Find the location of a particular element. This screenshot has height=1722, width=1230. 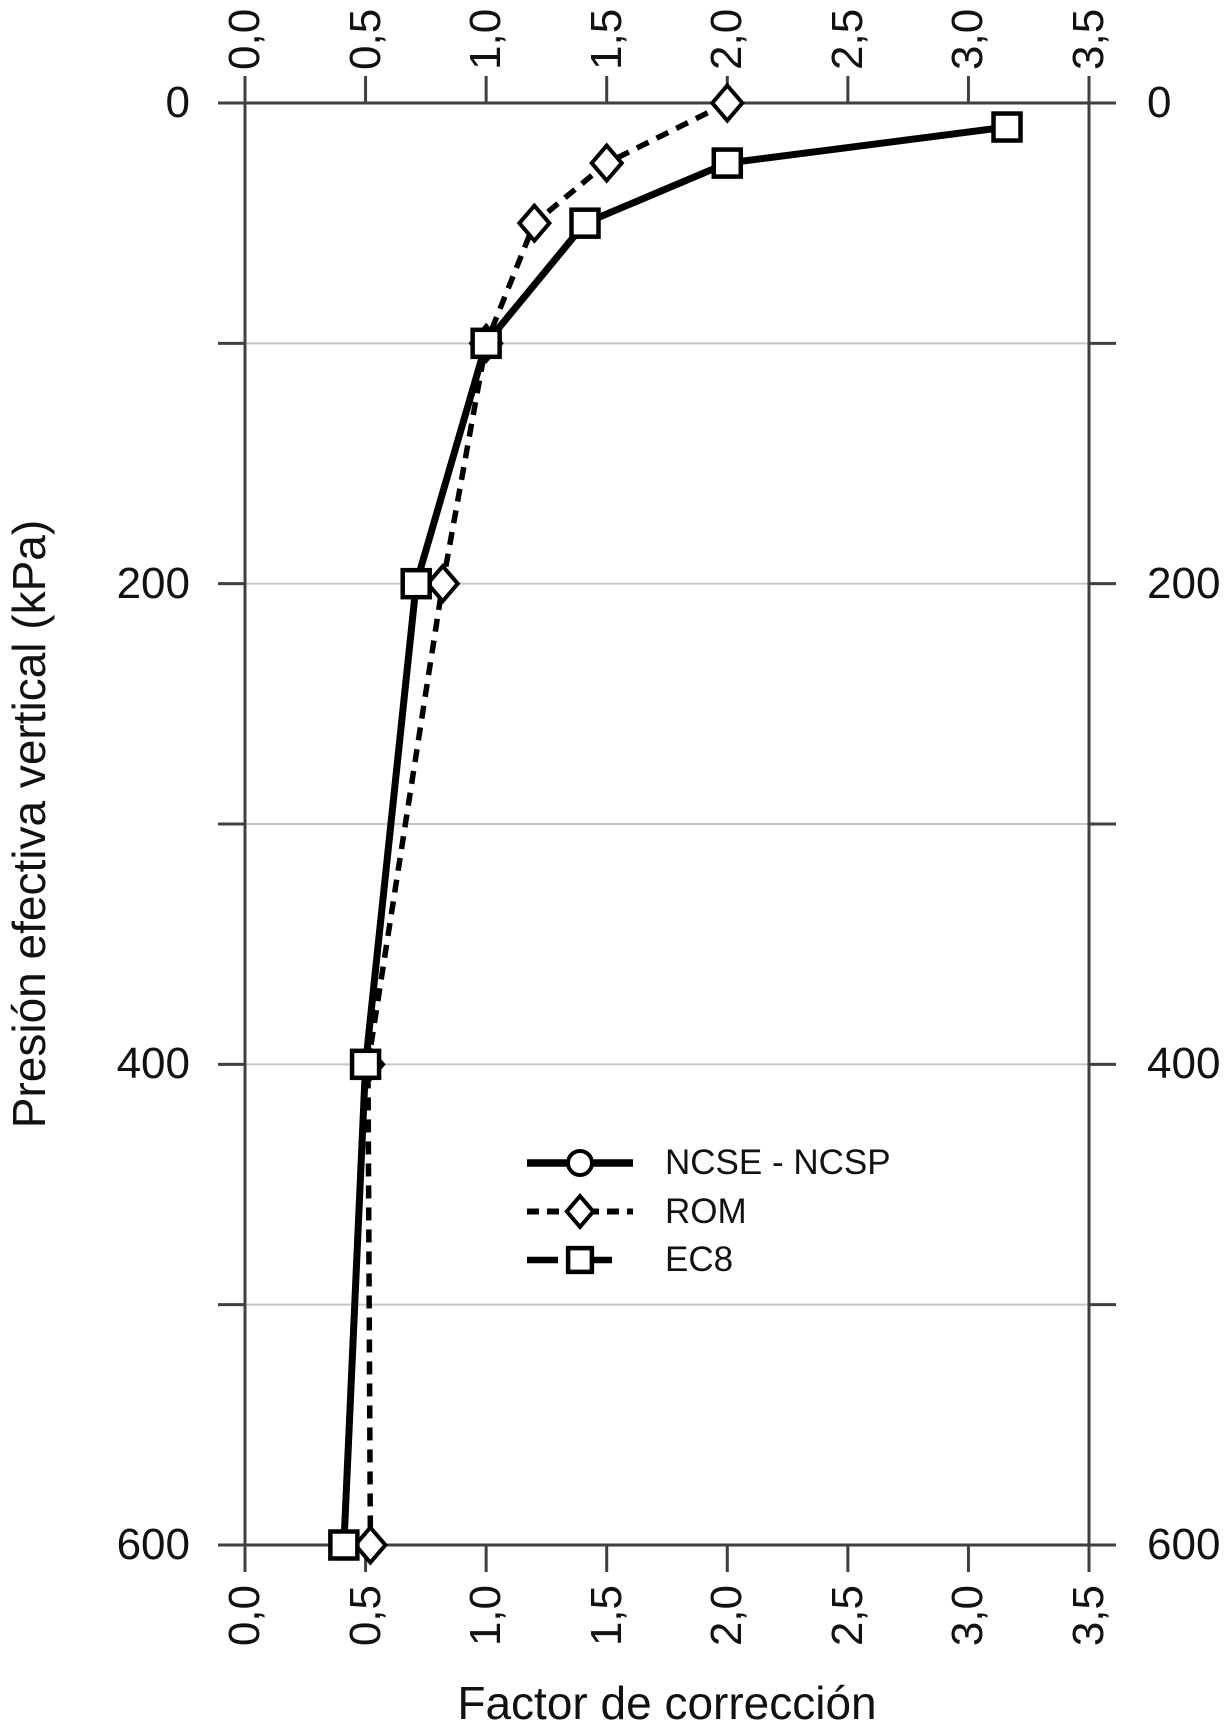

legend-sample-square-icon is located at coordinates (580, 1260).